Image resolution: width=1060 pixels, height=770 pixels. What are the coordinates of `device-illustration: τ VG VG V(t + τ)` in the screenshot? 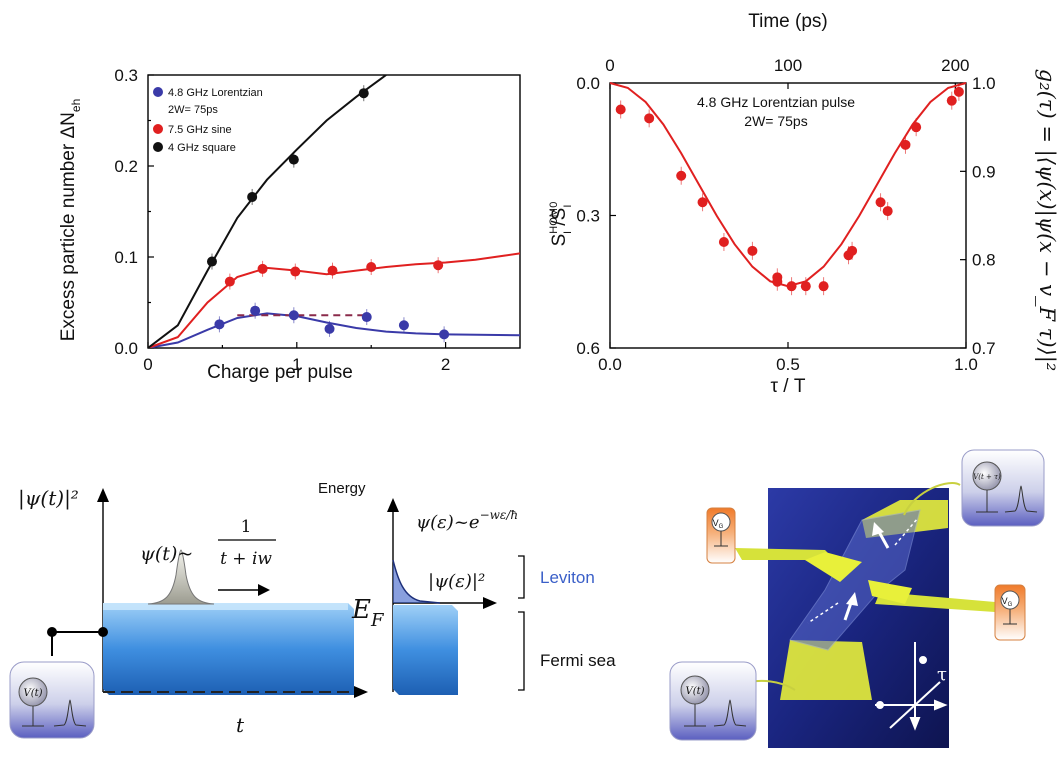 It's located at (857, 598).